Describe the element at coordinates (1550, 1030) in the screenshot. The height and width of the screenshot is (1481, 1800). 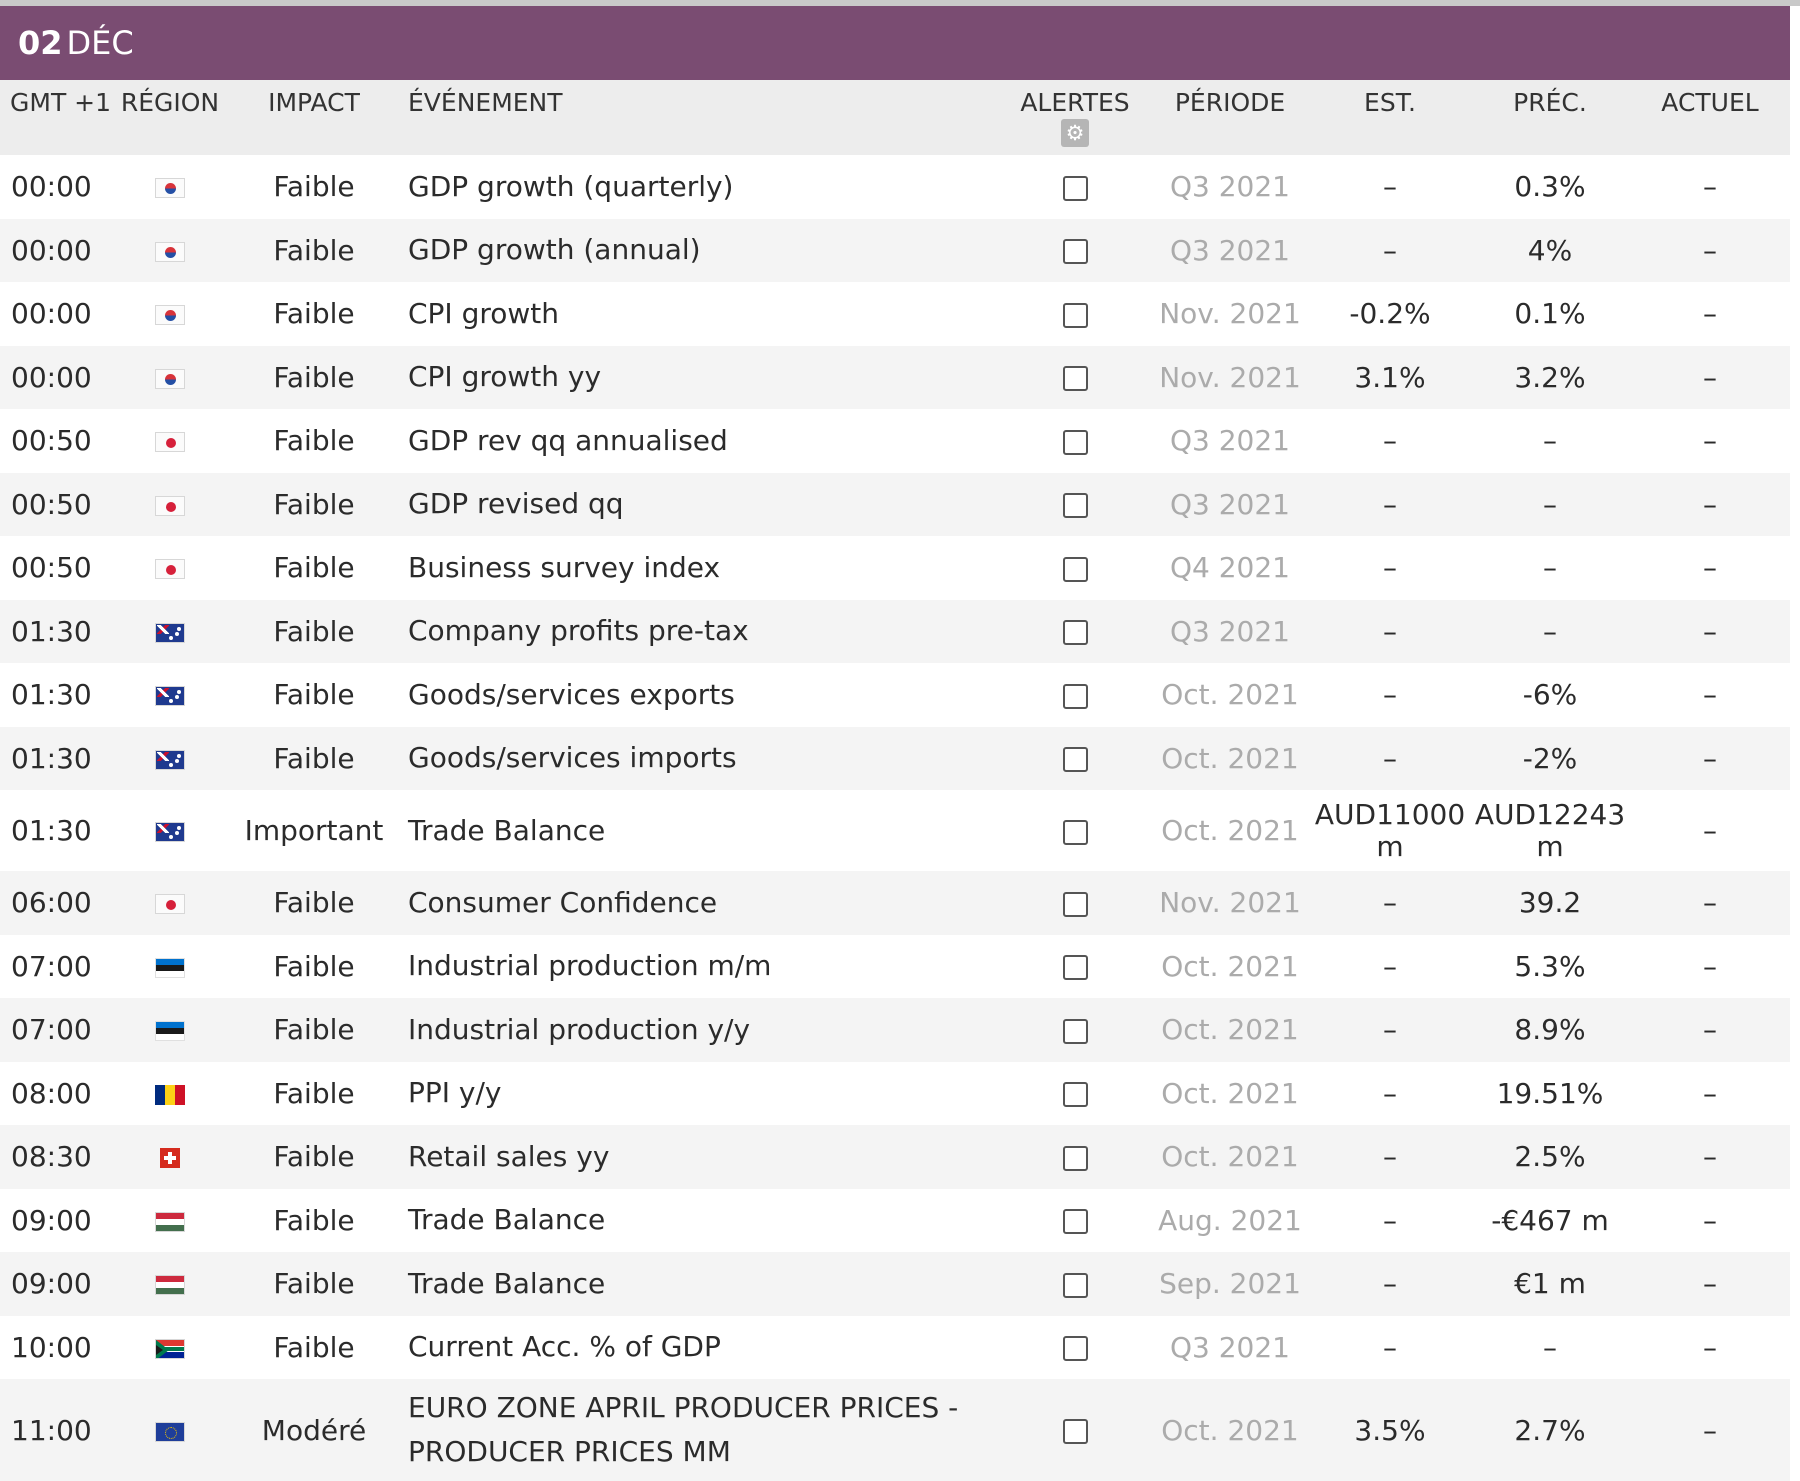
I see `previous-value: 8.9%` at that location.